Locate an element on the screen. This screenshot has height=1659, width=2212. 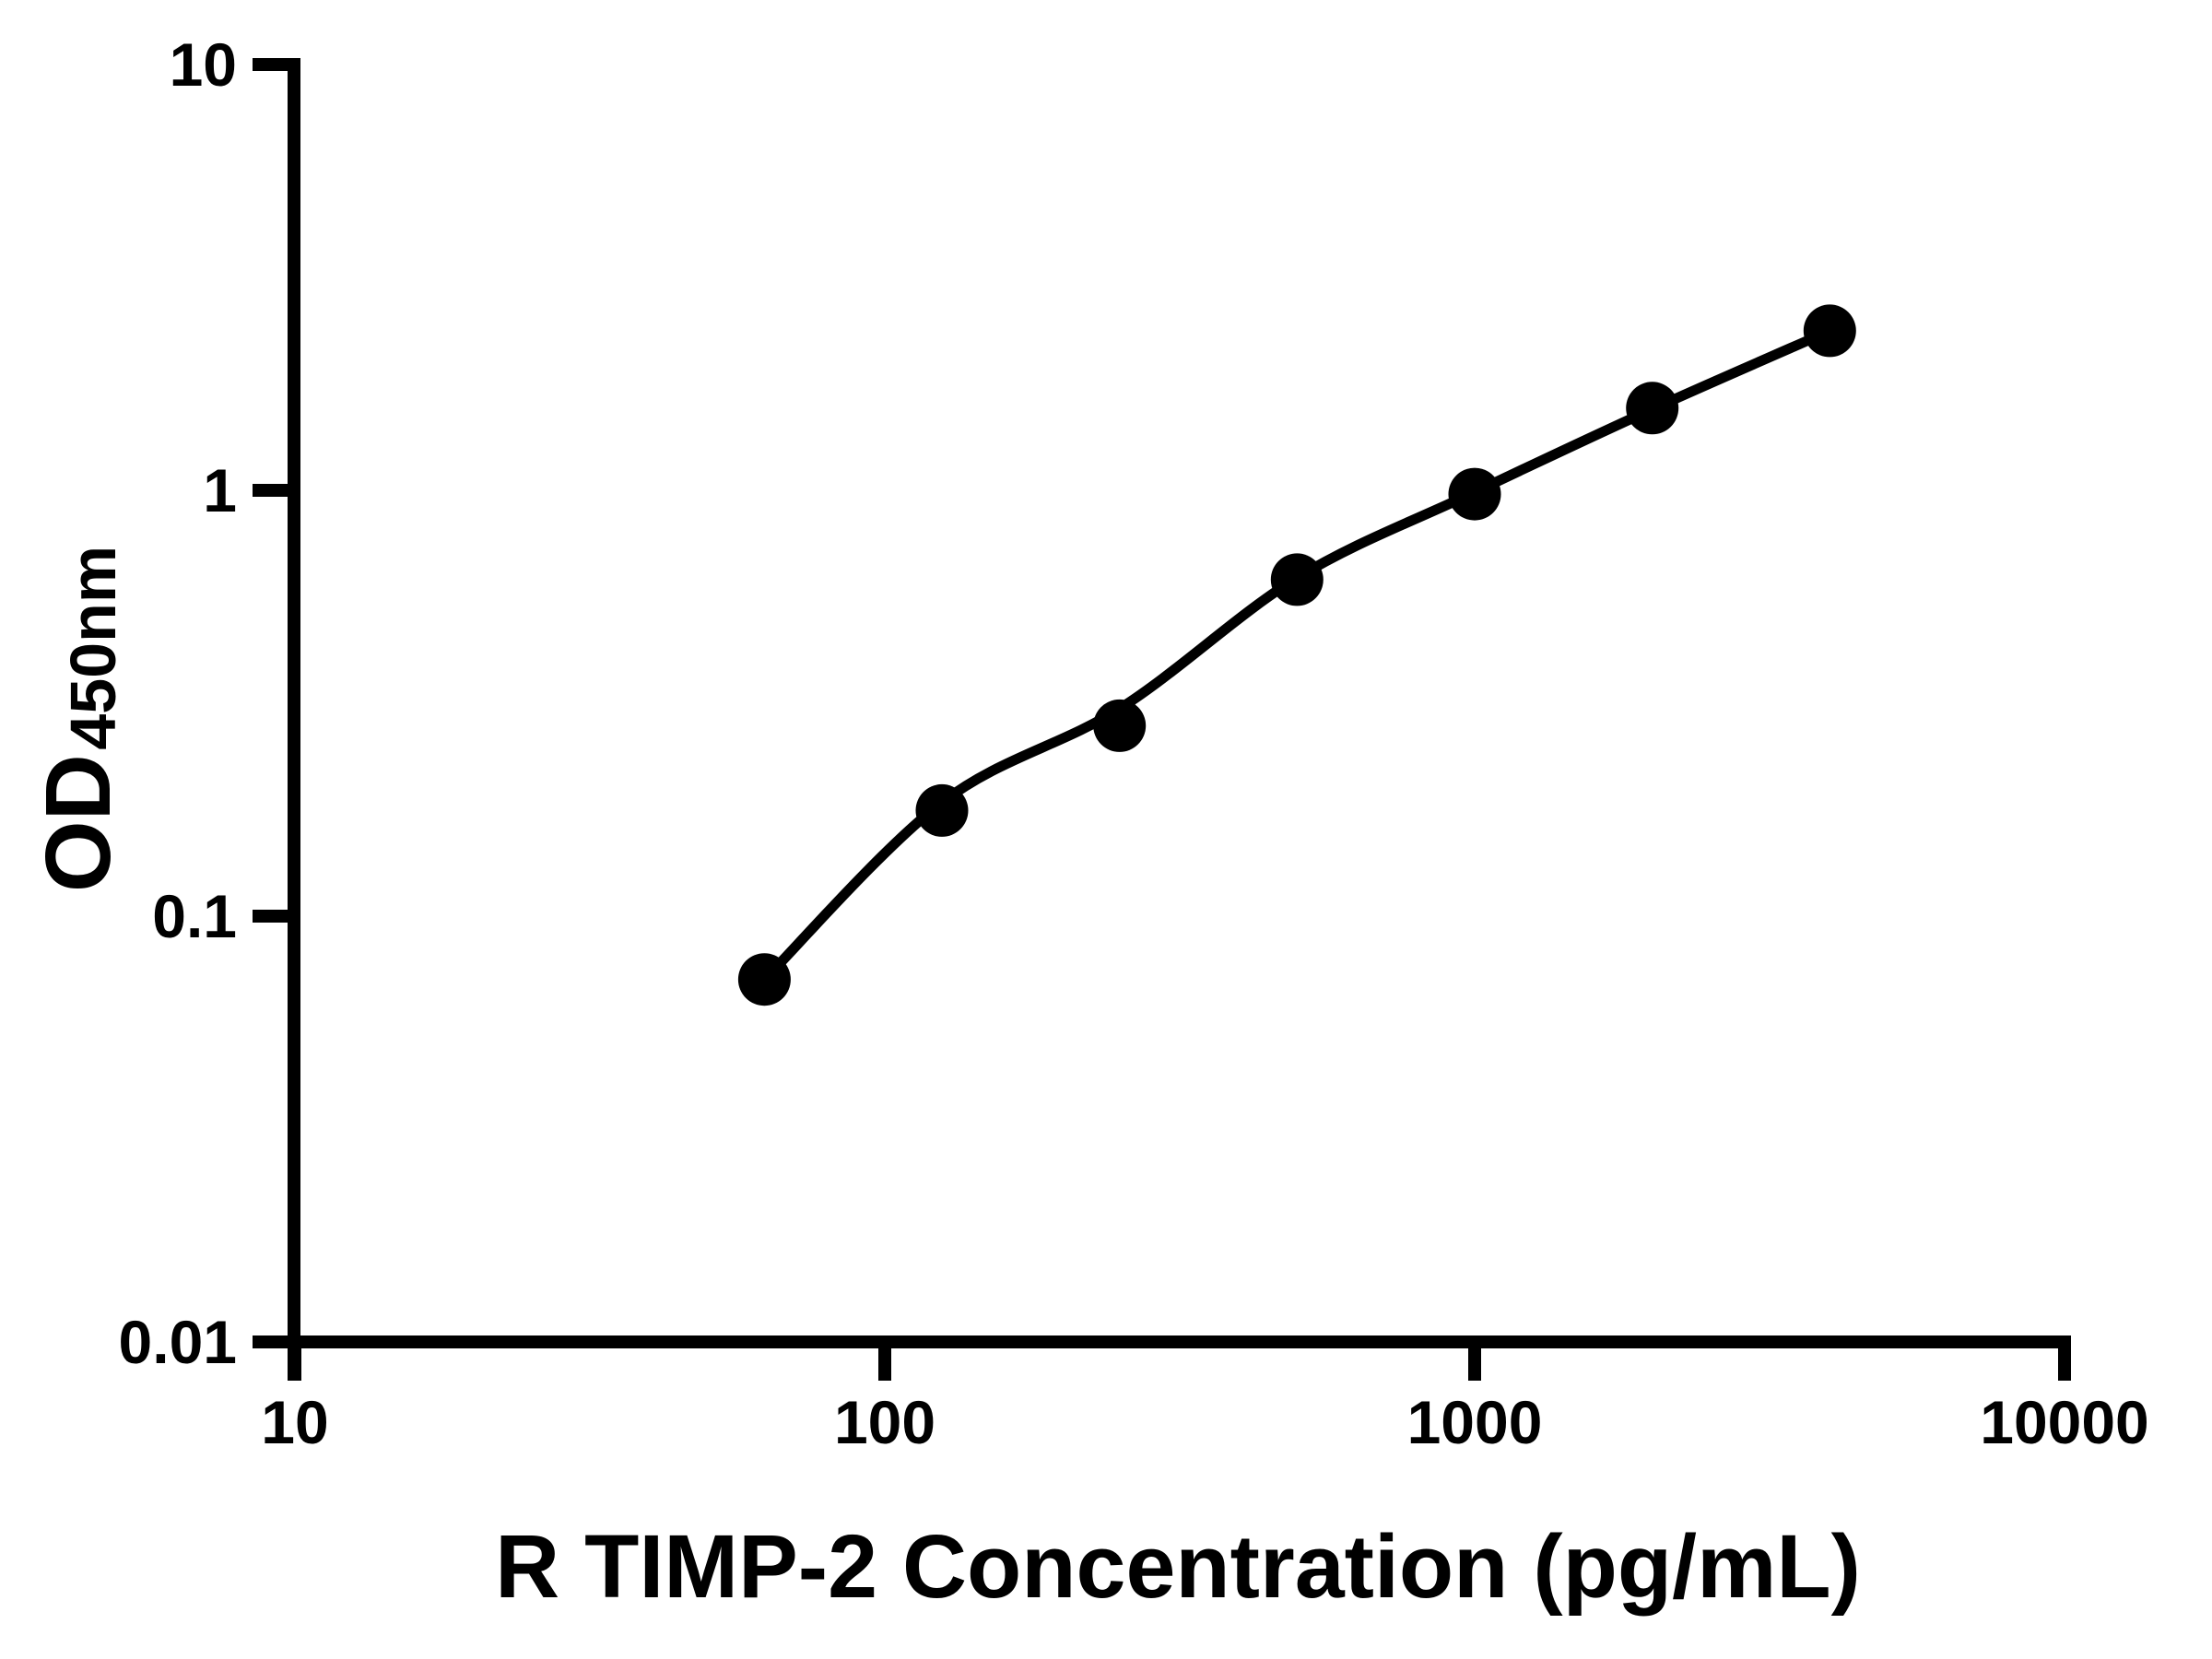
x-tick-label: 100 is located at coordinates (884, 1422).